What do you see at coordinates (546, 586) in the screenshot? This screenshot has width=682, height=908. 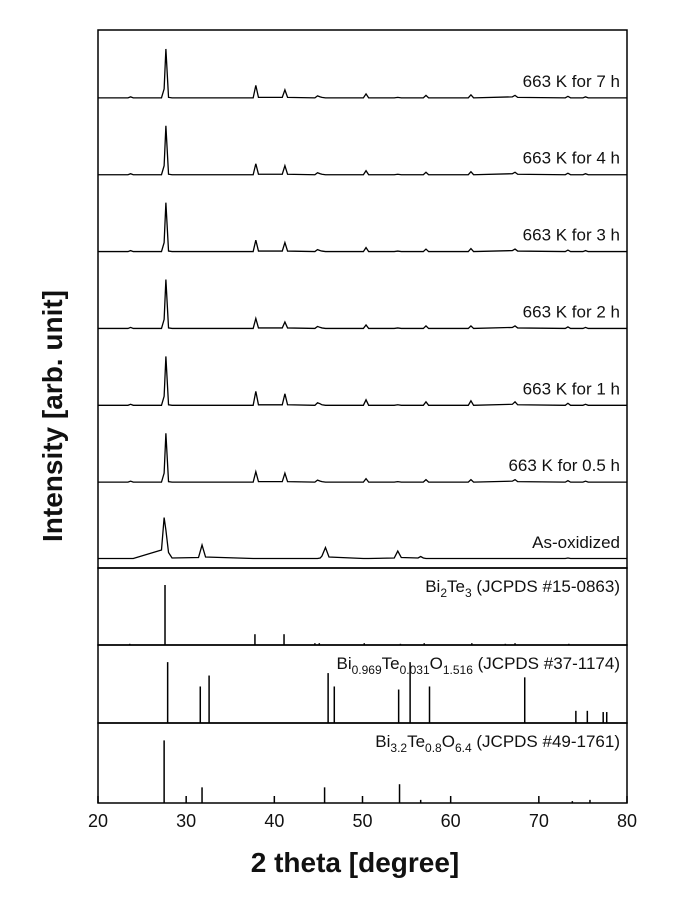 I see `reference-label-part: (JCPDS #15-0863)` at bounding box center [546, 586].